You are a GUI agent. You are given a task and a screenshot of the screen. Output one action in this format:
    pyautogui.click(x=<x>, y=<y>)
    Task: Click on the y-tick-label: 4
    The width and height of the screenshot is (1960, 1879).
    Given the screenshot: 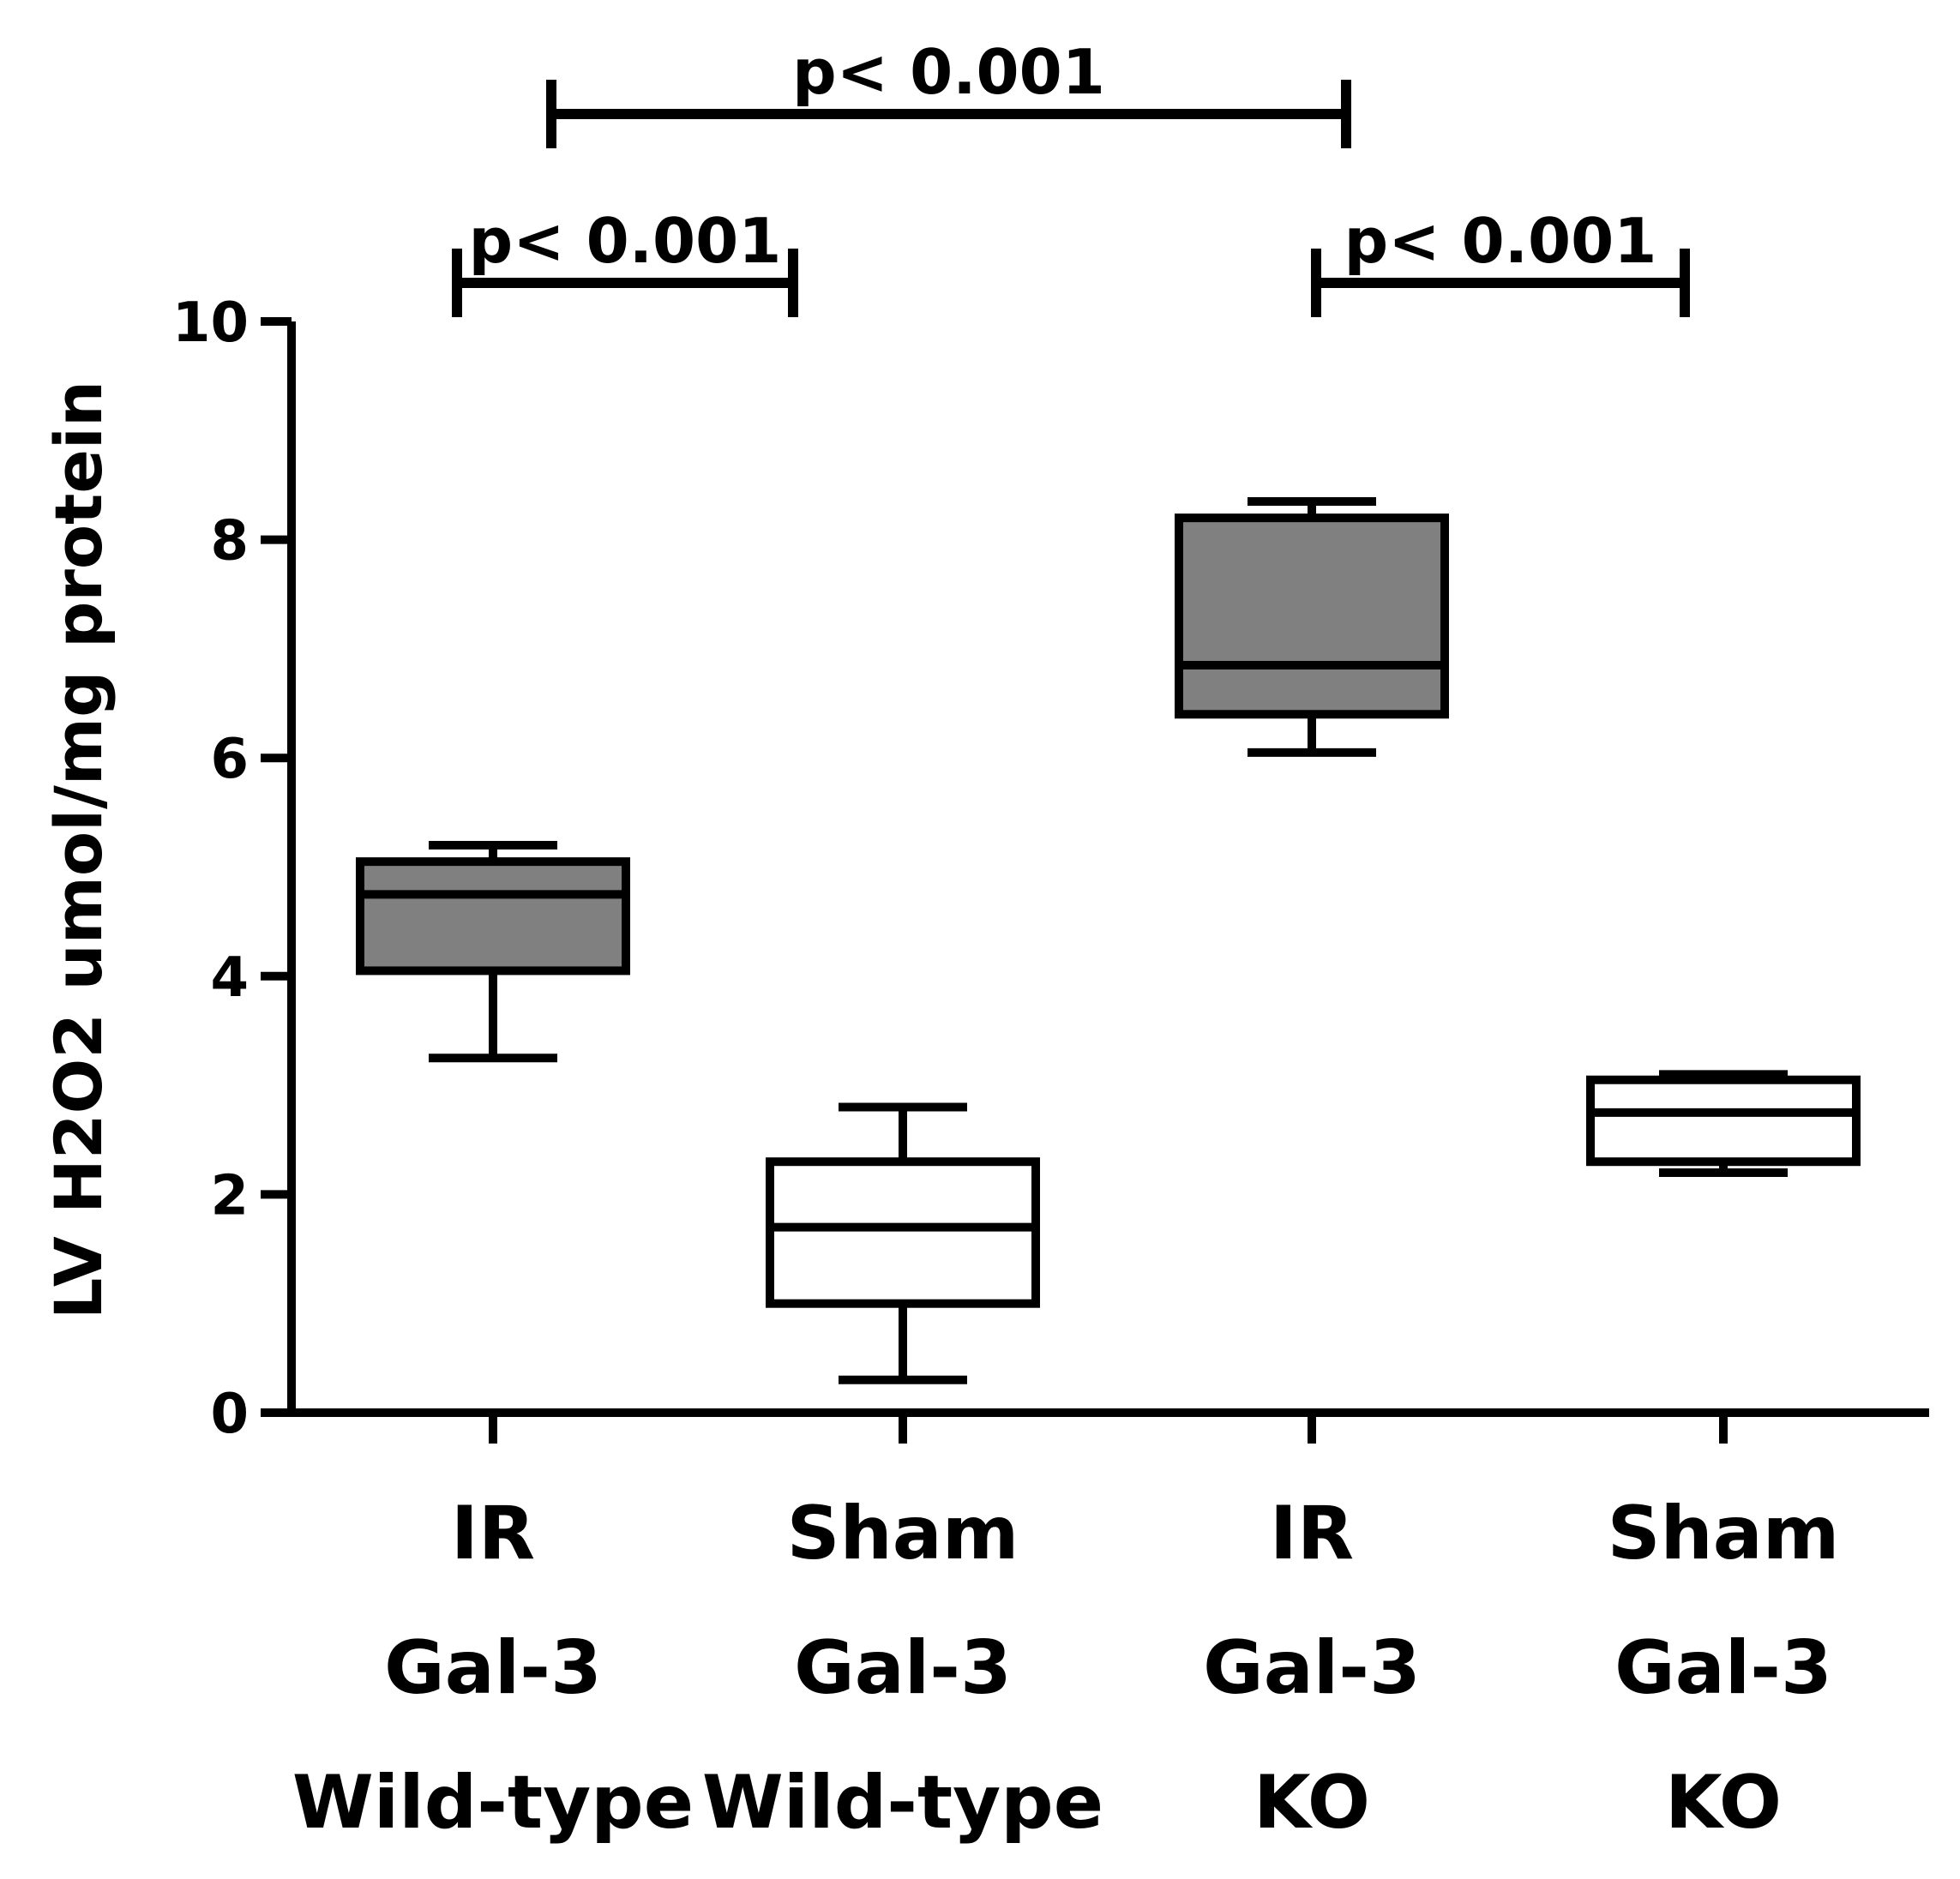 What is the action you would take?
    pyautogui.click(x=230, y=978)
    